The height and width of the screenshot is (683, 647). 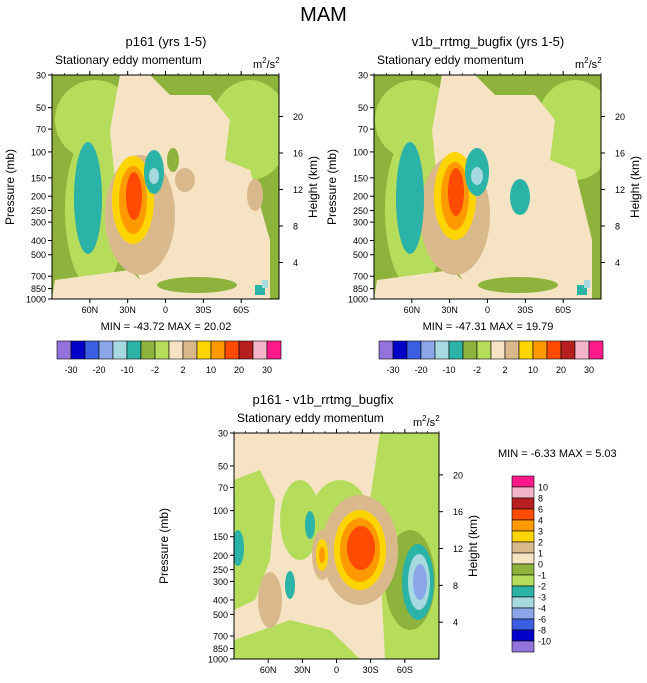 What do you see at coordinates (211, 370) in the screenshot?
I see `colorbar-label: 10` at bounding box center [211, 370].